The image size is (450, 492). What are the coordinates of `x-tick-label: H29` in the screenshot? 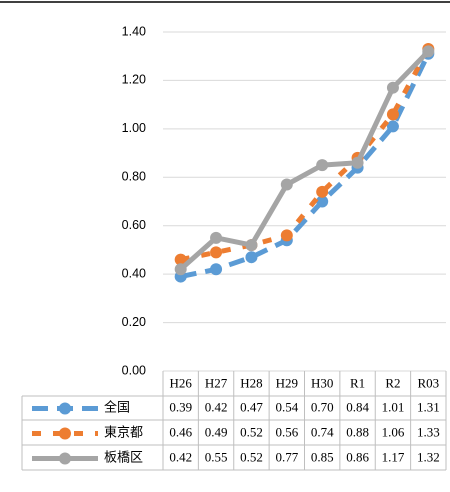 It's located at (287, 382).